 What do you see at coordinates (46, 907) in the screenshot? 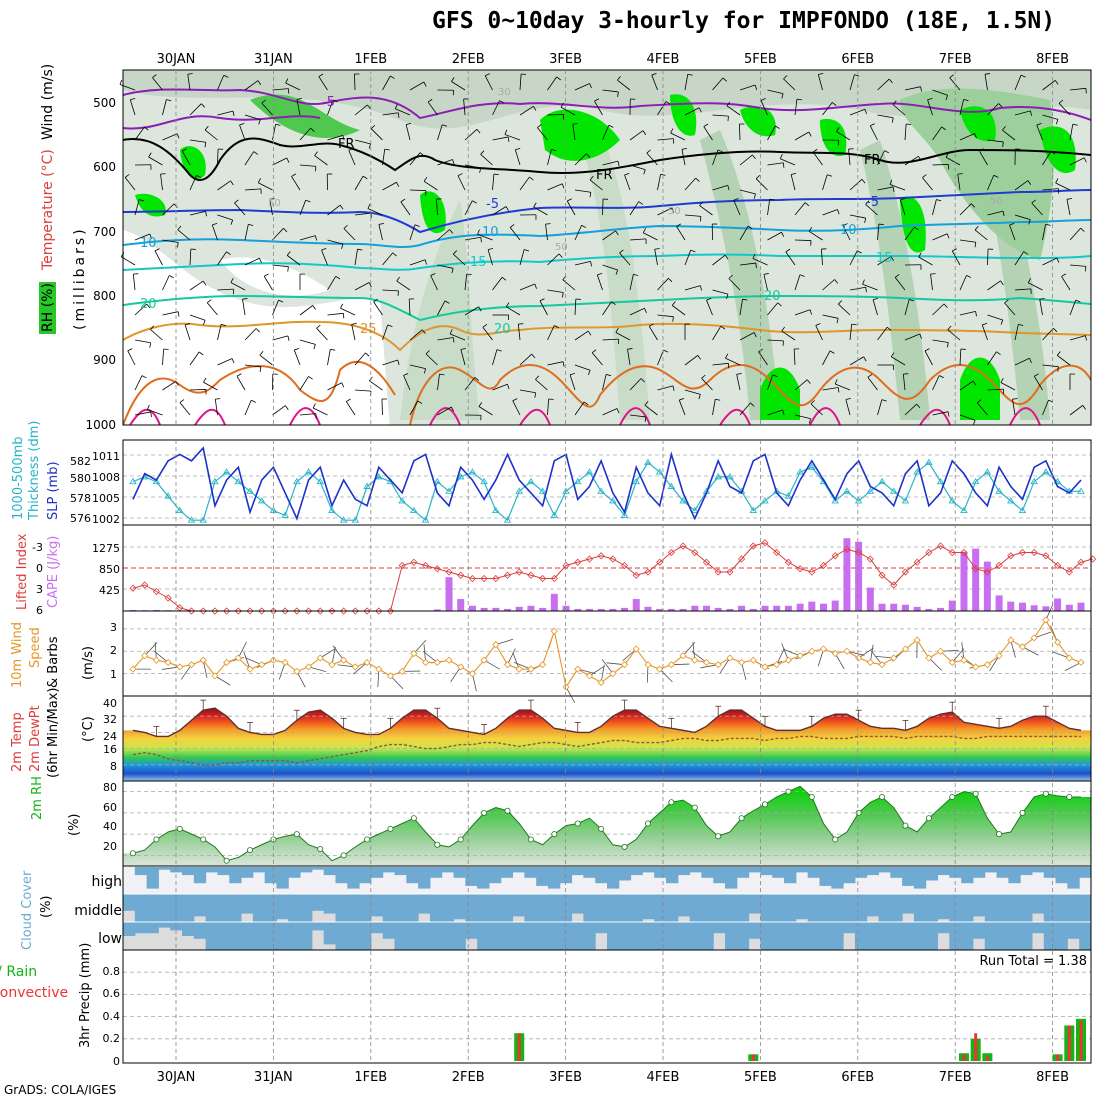
I see `cloud-unit: (%)` at bounding box center [46, 907].